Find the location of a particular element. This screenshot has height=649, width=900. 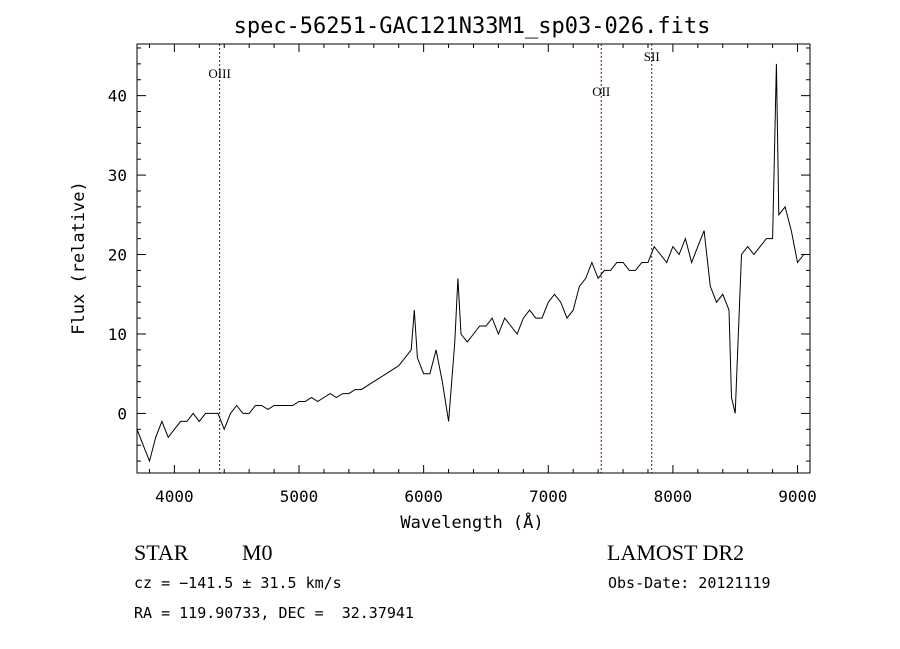

y-tick-label: 0 is located at coordinates (122, 413).